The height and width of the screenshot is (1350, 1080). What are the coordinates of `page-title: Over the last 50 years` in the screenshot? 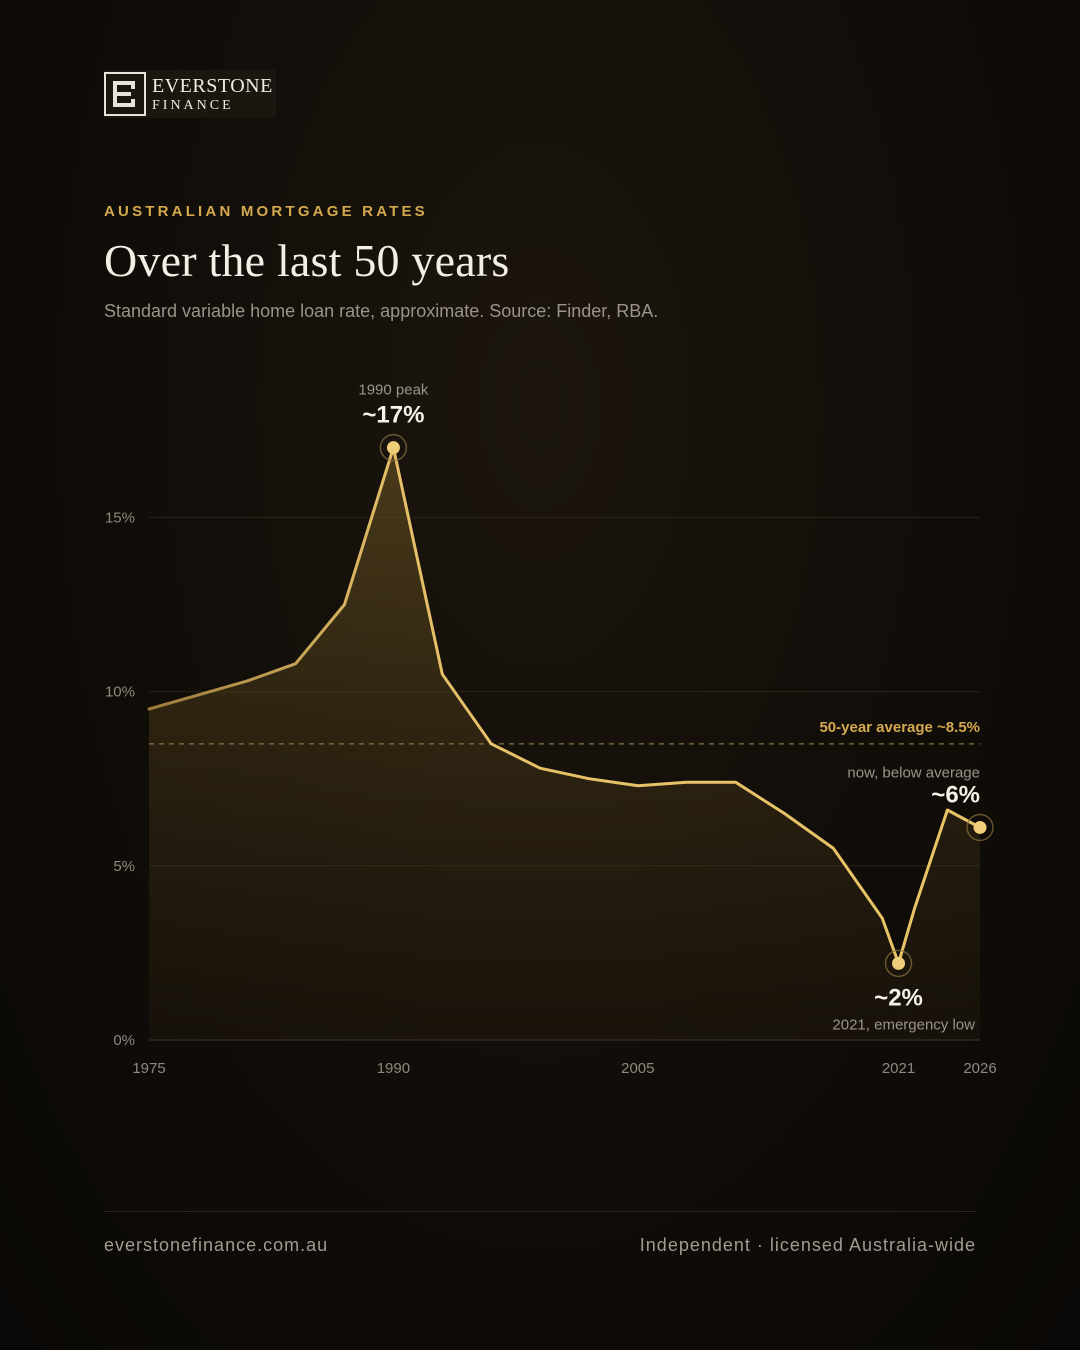 It's located at (307, 260).